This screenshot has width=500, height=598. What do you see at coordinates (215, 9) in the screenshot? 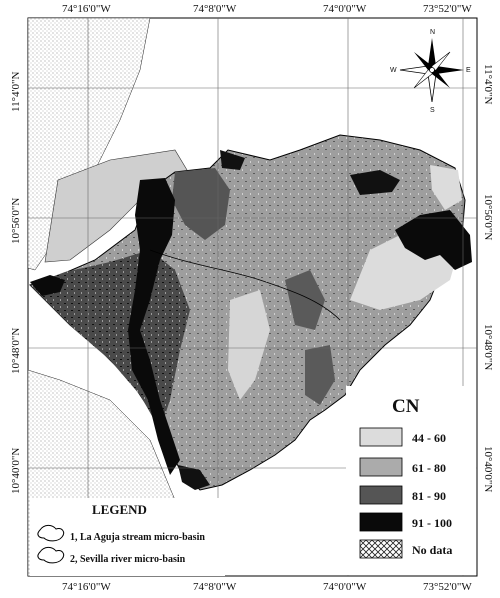
I see `coord-top-2: 74°8'0"W` at bounding box center [215, 9].